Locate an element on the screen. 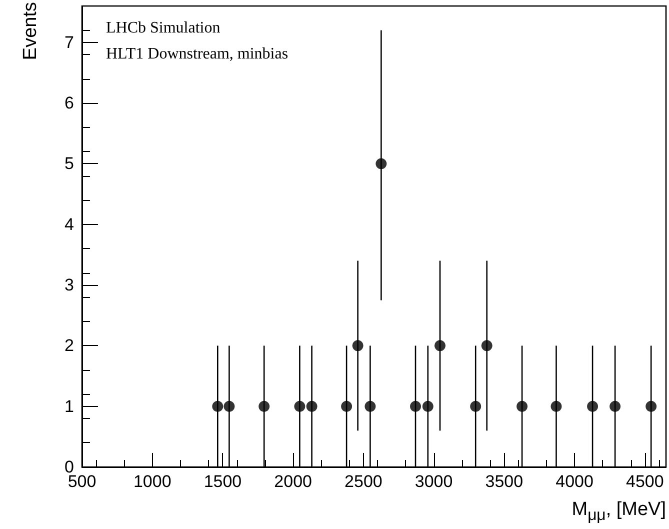  x-tick-label: 1000 is located at coordinates (152, 481).